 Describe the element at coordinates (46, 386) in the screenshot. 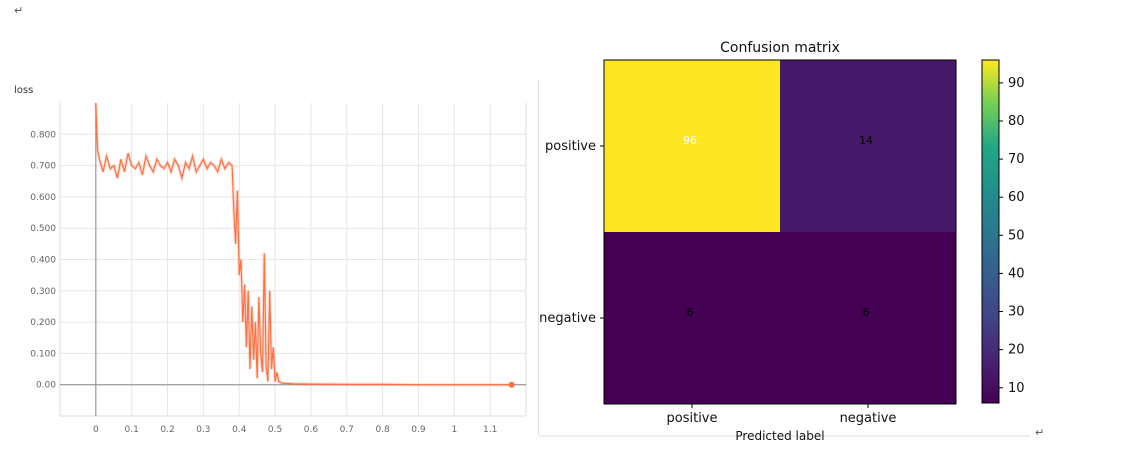

I see `loss-y-tick-label: 0.00` at that location.